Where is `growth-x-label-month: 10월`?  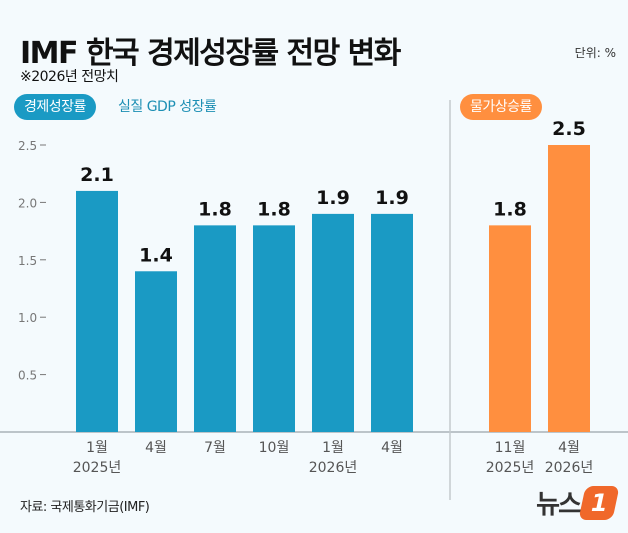 growth-x-label-month: 10월 is located at coordinates (274, 448).